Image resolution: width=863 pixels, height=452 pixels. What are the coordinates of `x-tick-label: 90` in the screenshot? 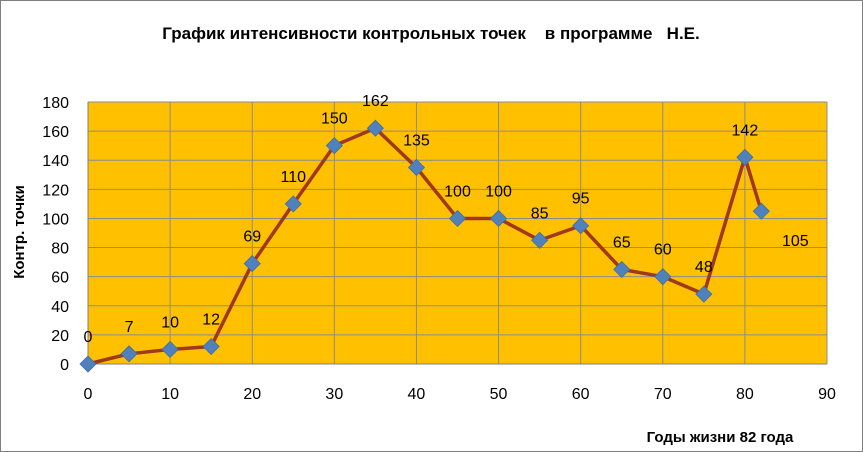 It's located at (827, 394).